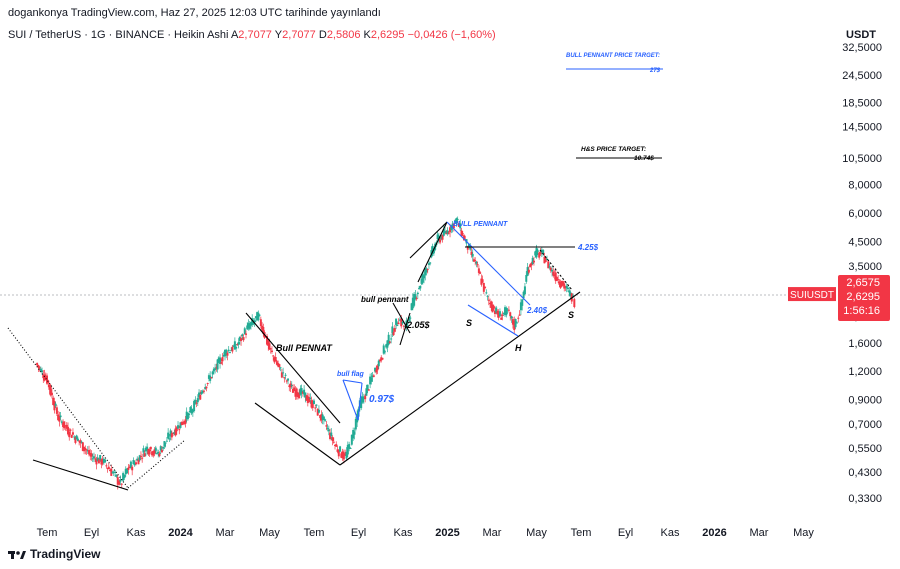 This screenshot has height=569, width=900. What do you see at coordinates (862, 127) in the screenshot?
I see `y-tick-label: 14,5000` at bounding box center [862, 127].